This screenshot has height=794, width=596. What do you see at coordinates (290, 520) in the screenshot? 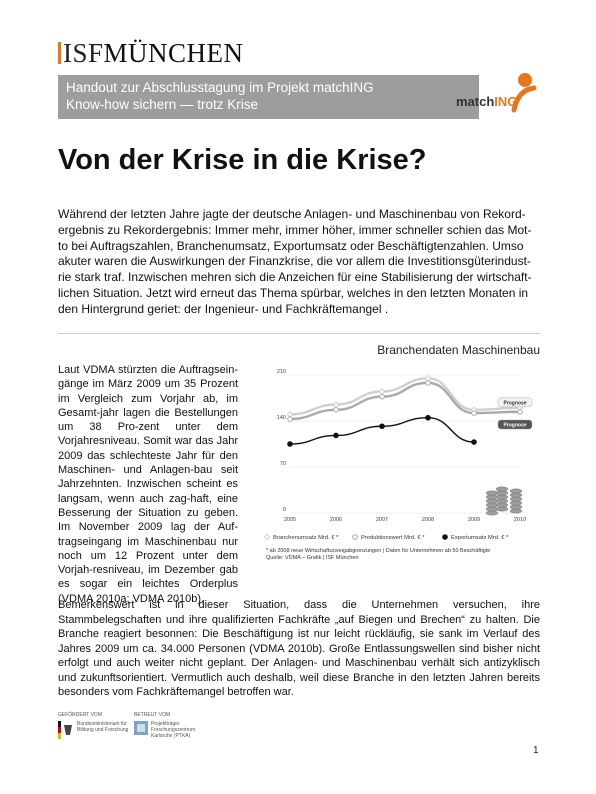
I see `x-tick-label: 2005` at bounding box center [290, 520].